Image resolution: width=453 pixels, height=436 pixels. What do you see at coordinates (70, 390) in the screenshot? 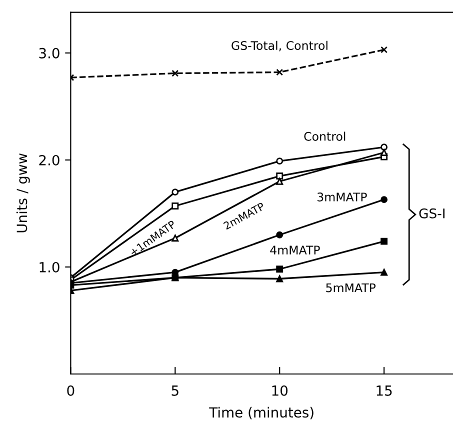
I see `x-tick-label: 0` at bounding box center [70, 390].